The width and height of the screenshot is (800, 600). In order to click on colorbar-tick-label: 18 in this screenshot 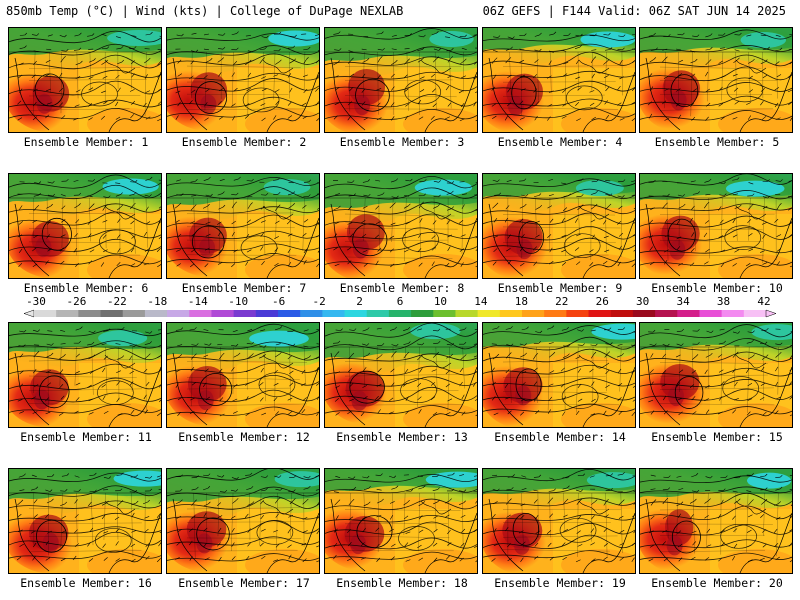, I will do `click(521, 301)`.